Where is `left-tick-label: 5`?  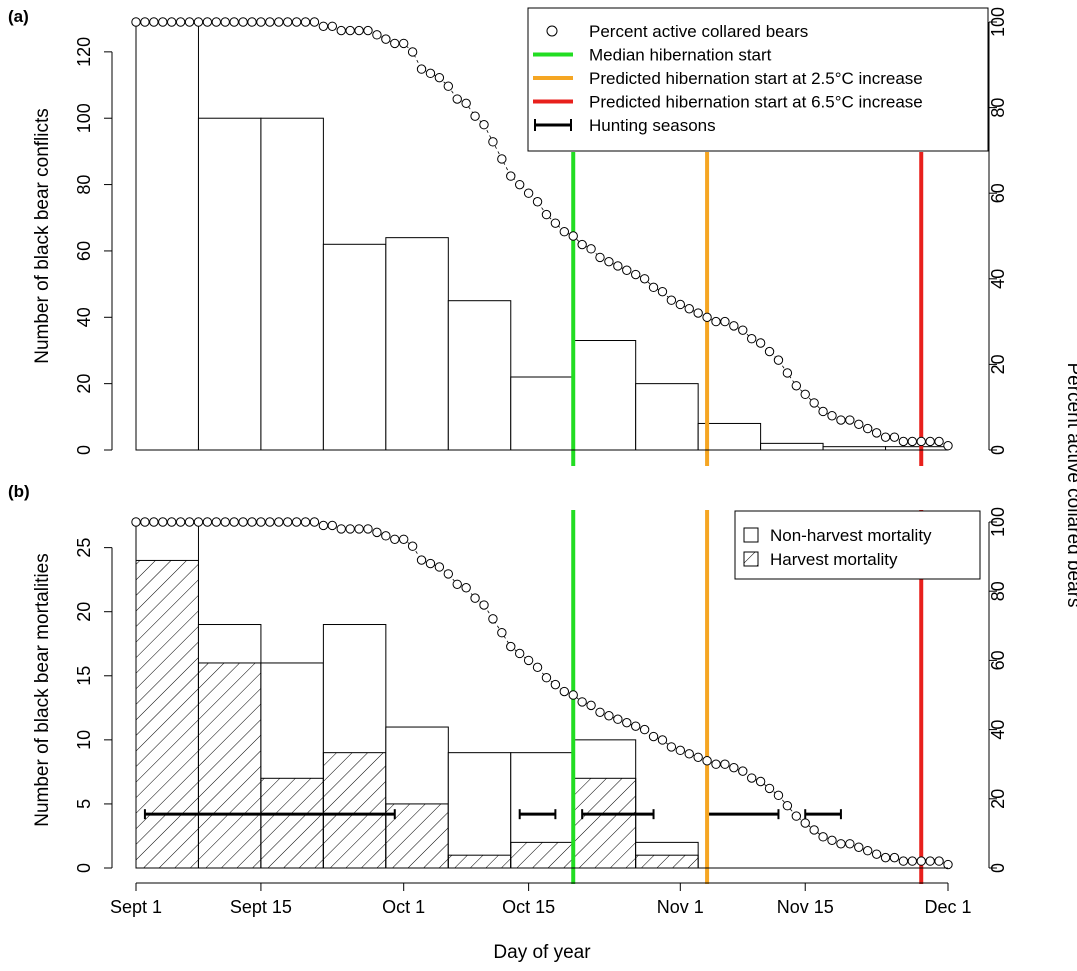 left-tick-label: 5 is located at coordinates (84, 804).